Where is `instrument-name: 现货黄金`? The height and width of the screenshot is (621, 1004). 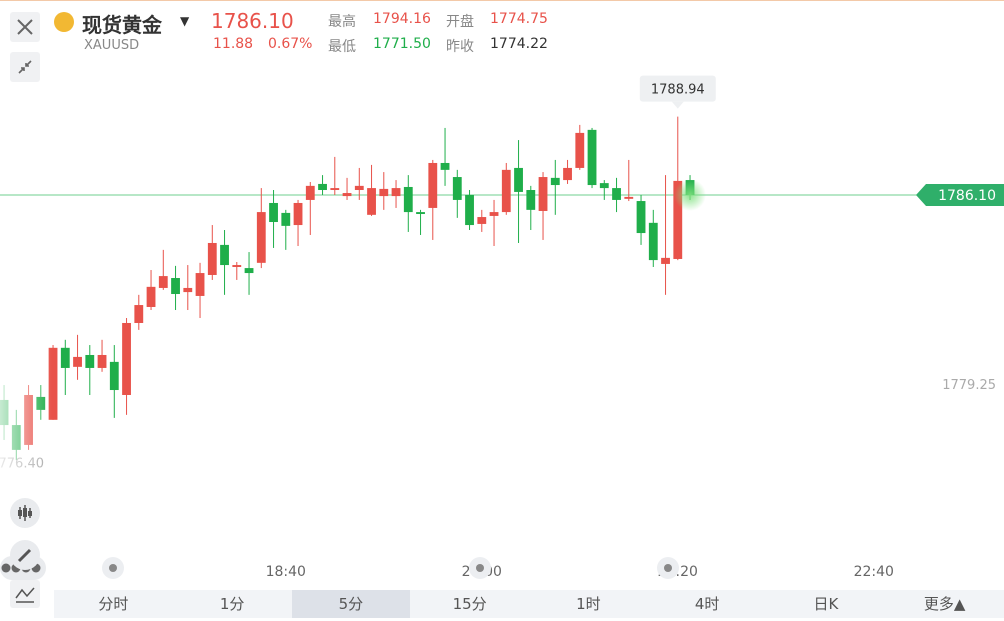 instrument-name: 现货黄金 is located at coordinates (122, 25).